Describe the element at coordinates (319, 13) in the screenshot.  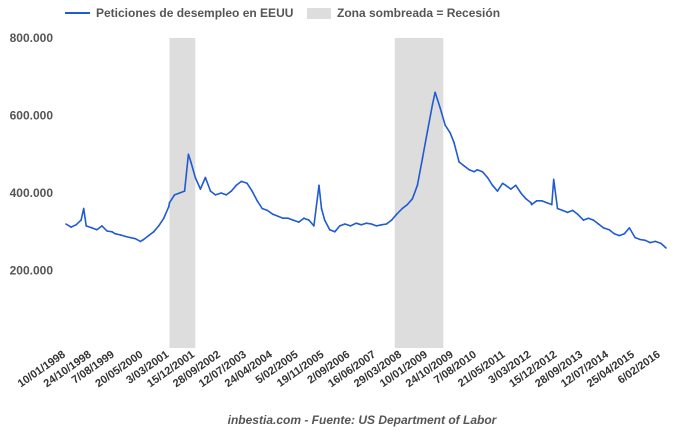
I see `legend-box-swatch` at that location.